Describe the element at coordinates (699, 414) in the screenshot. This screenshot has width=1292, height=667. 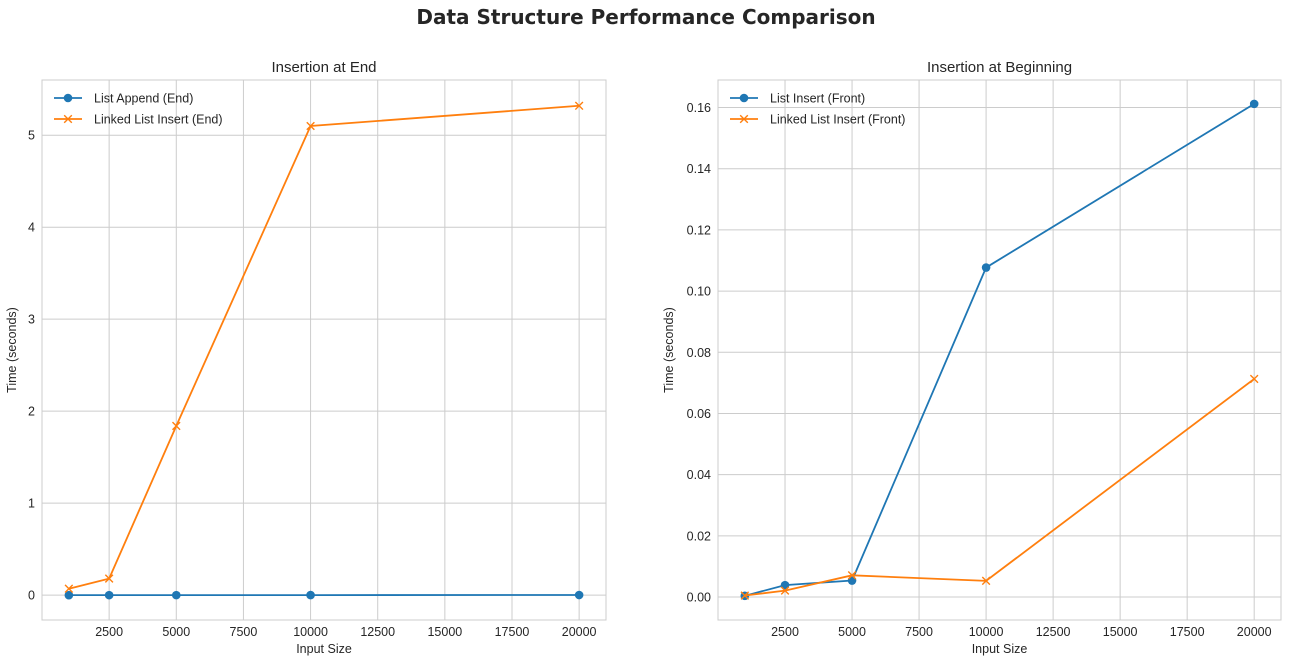
I see `y-tick-label: 0.06` at that location.